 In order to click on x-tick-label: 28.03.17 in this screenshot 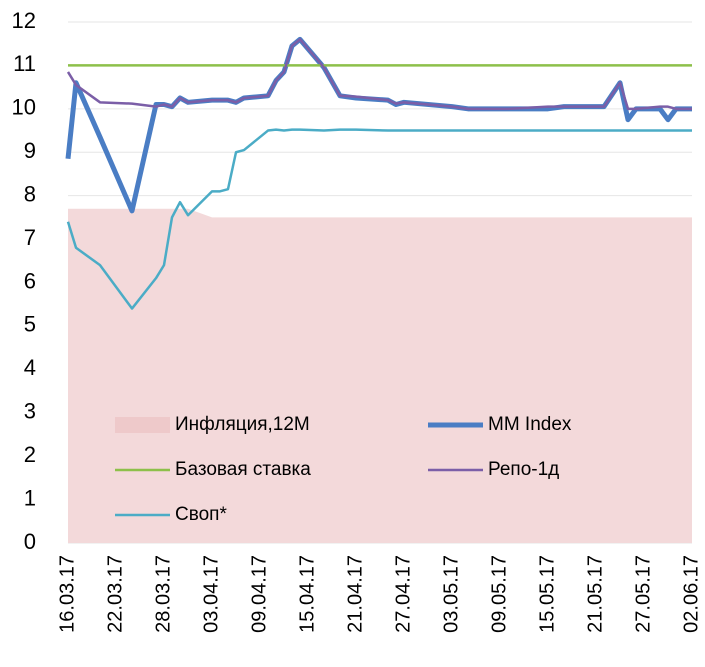, I will do `click(163, 594)`.